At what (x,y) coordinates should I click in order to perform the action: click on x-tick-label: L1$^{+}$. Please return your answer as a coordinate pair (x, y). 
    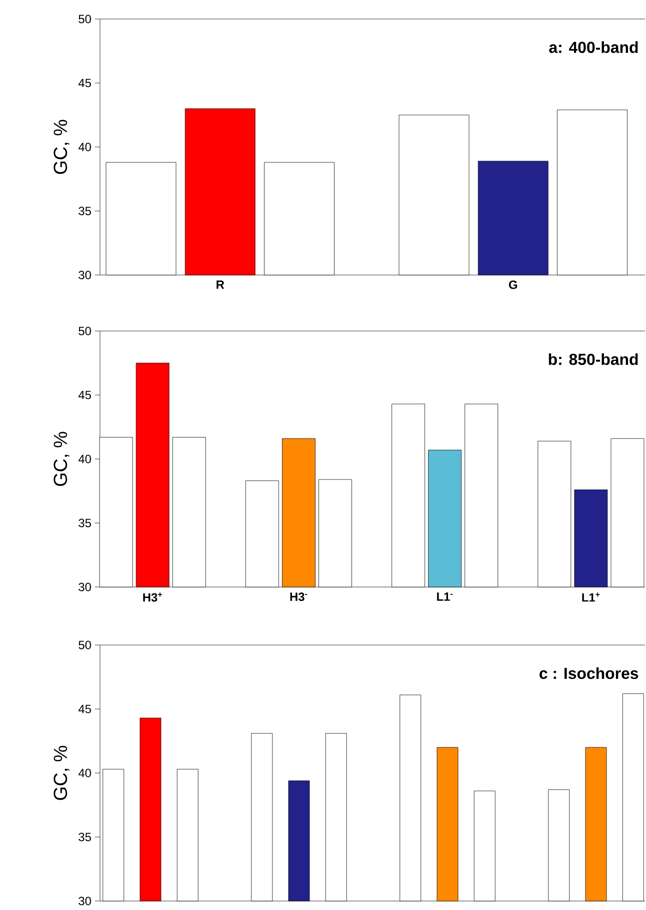
    Looking at the image, I should click on (591, 597).